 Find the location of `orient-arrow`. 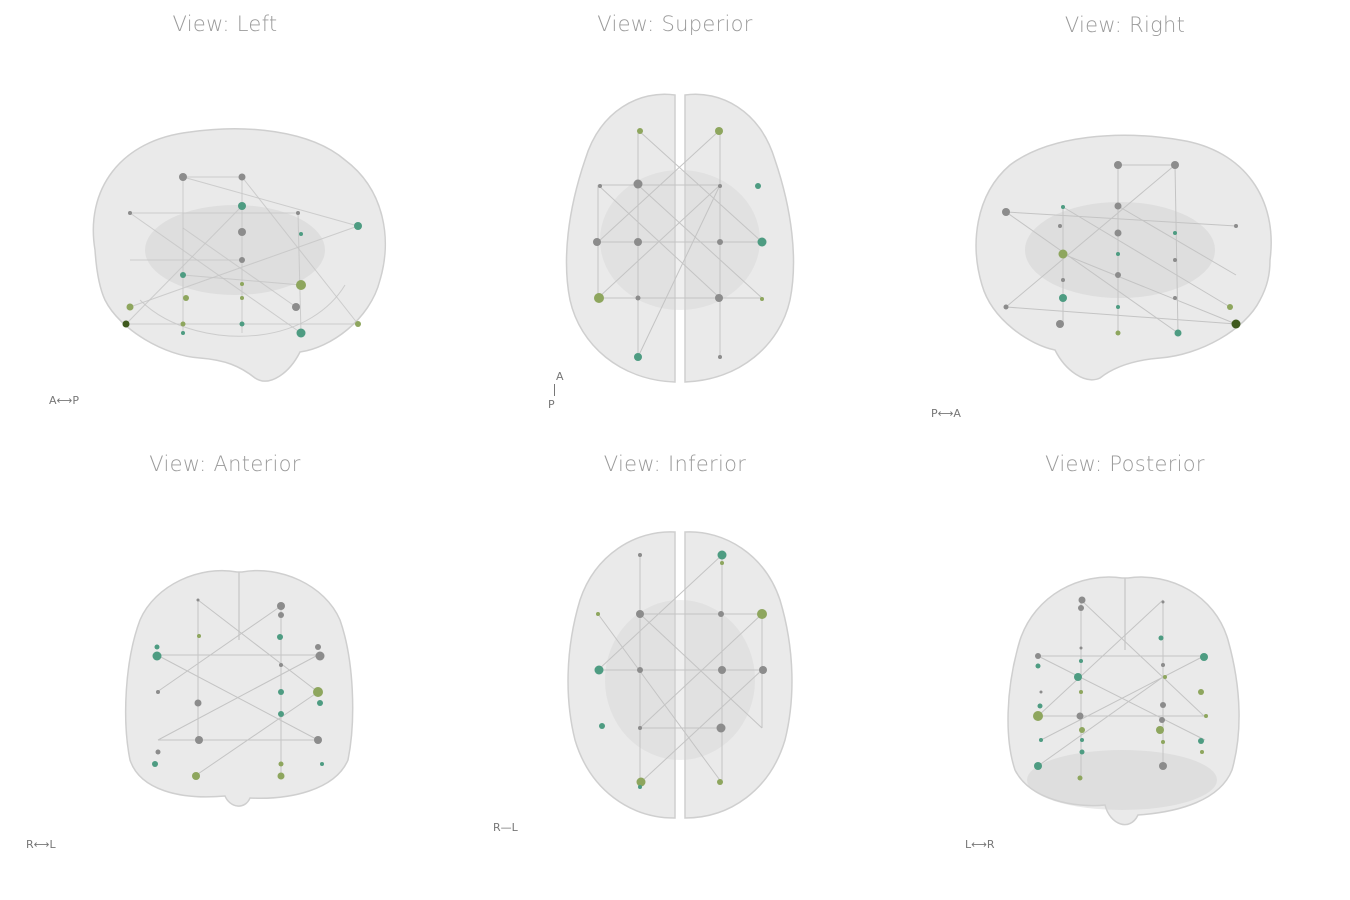

orient-arrow is located at coordinates (554, 390).